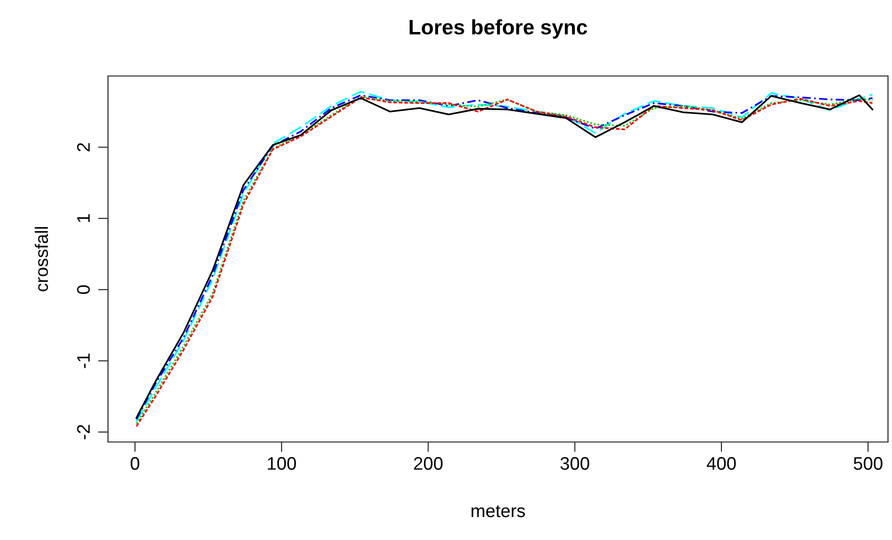 The height and width of the screenshot is (540, 892). Describe the element at coordinates (575, 463) in the screenshot. I see `x-tick-label: 300` at that location.